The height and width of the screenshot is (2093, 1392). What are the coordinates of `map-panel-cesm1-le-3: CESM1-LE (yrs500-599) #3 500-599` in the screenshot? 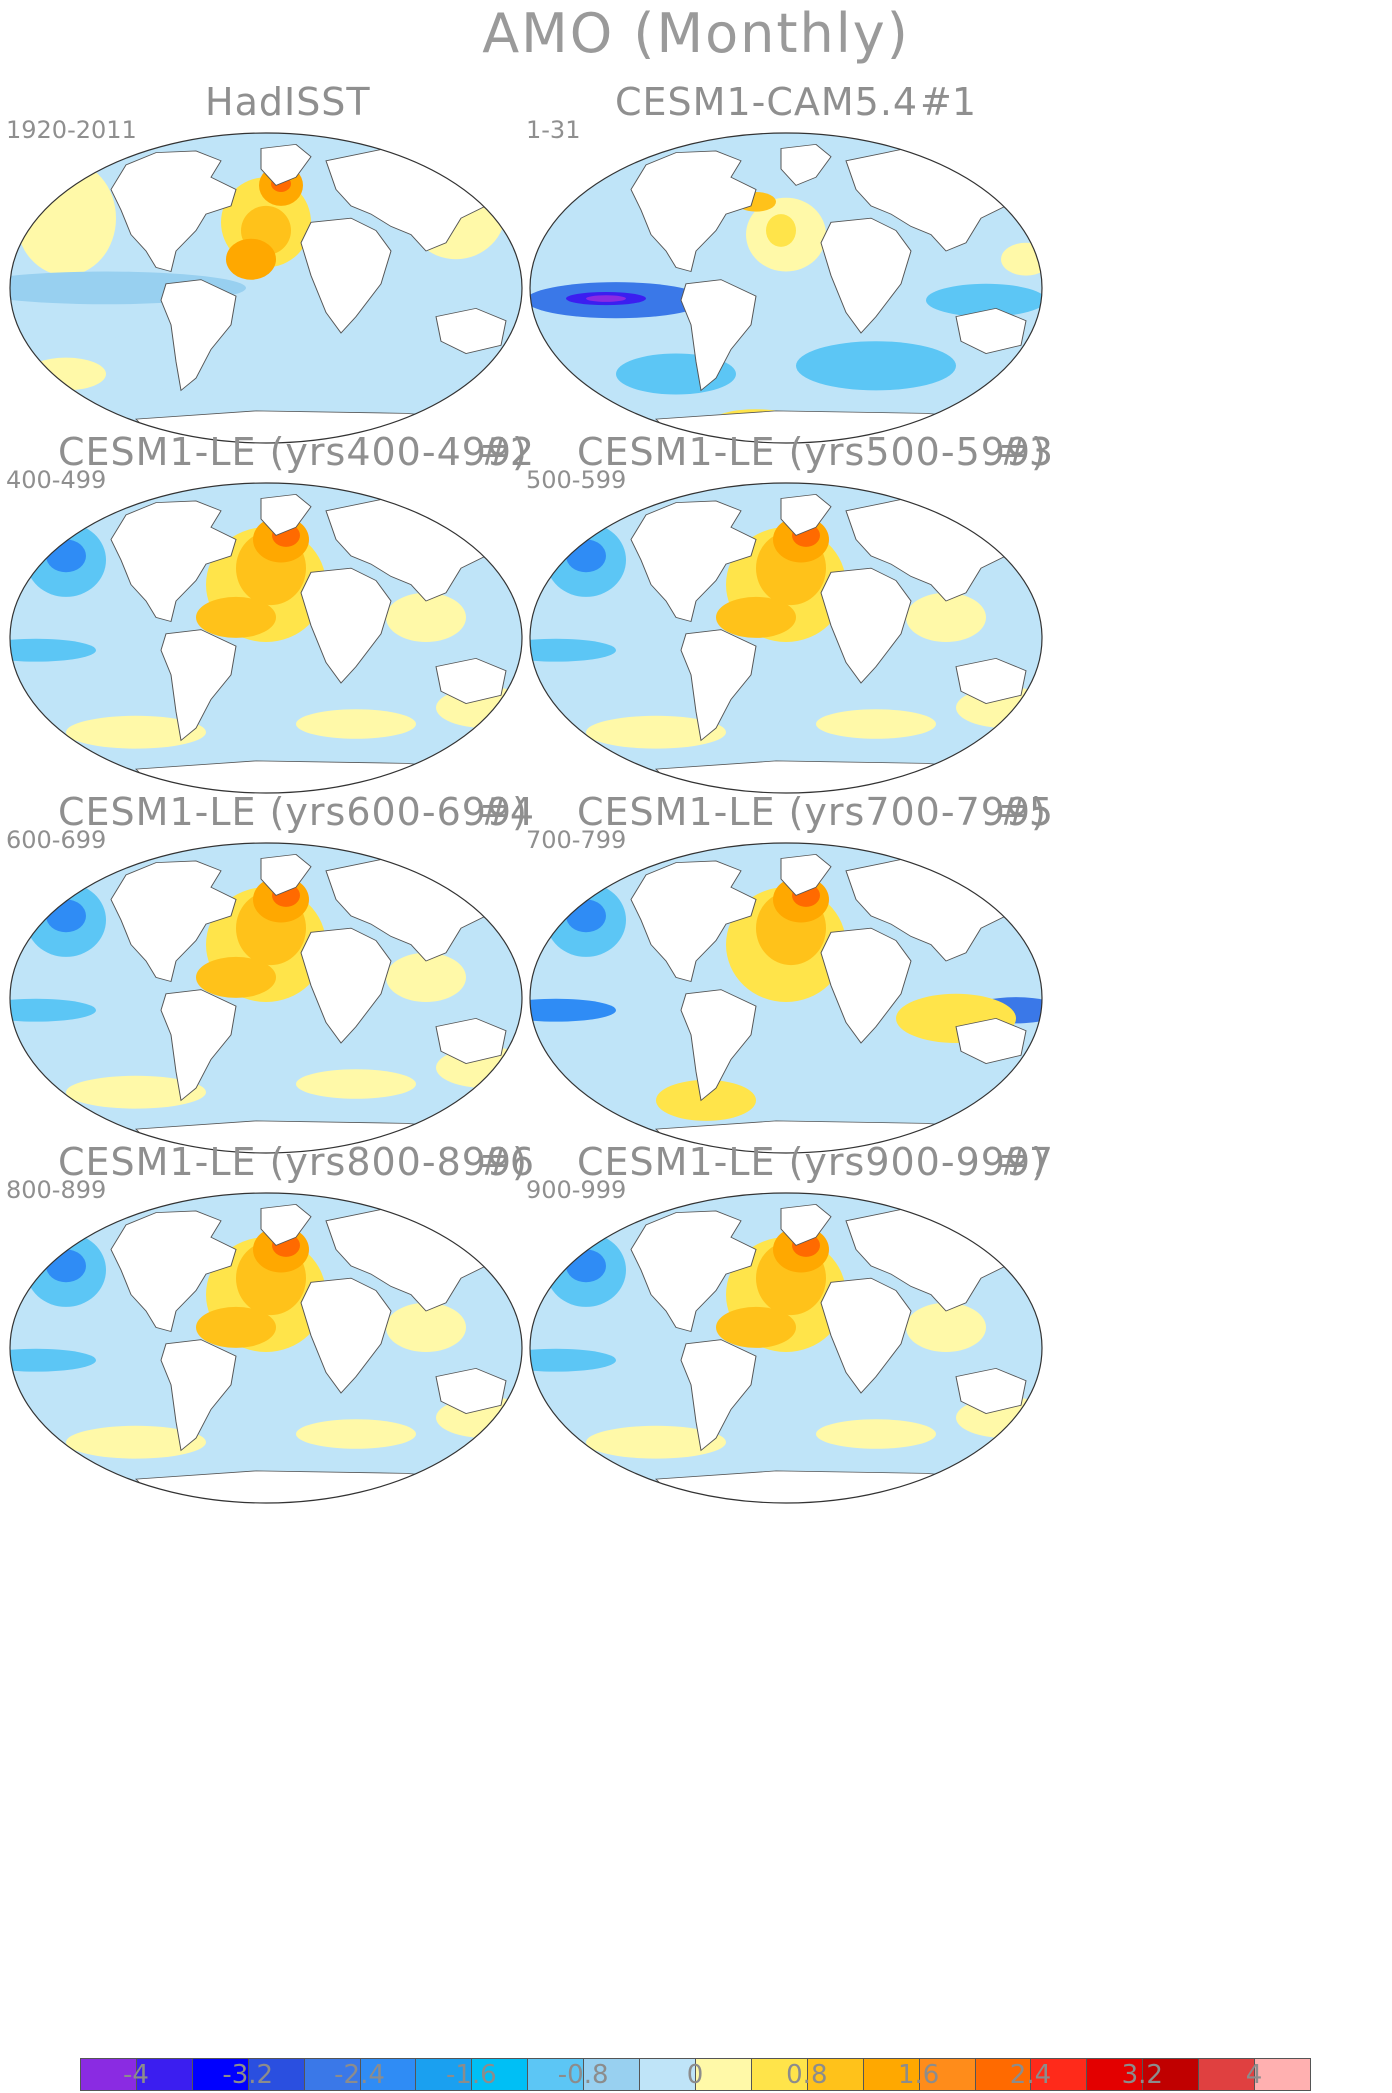 It's located at (872, 664).